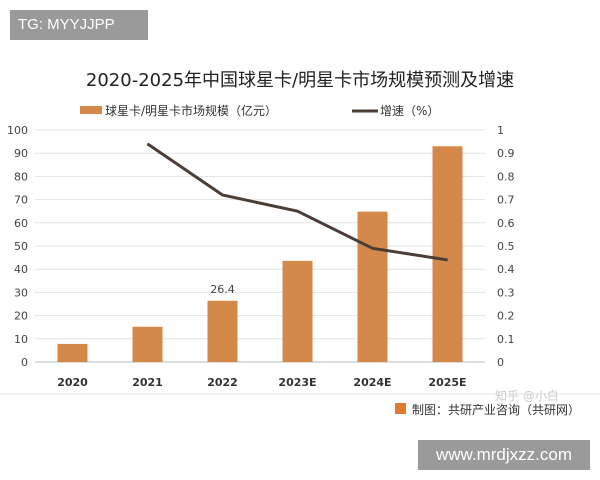 Image resolution: width=600 pixels, height=480 pixels. What do you see at coordinates (24, 362) in the screenshot?
I see `y-left-tick-label: 0` at bounding box center [24, 362].